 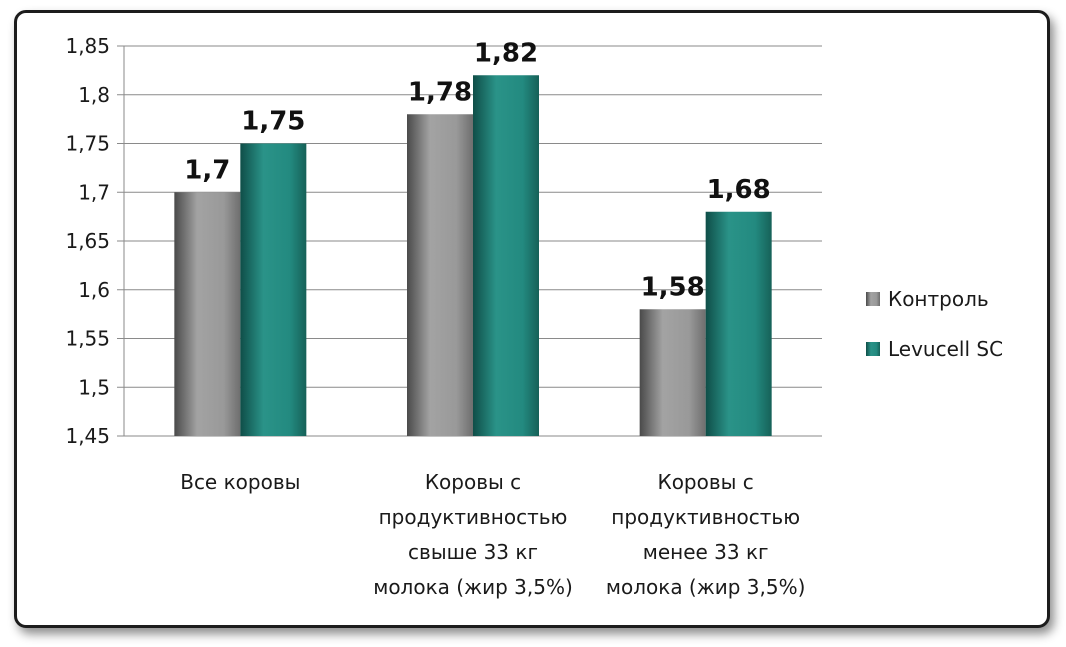 I want to click on data-label: 1,68, so click(x=739, y=190).